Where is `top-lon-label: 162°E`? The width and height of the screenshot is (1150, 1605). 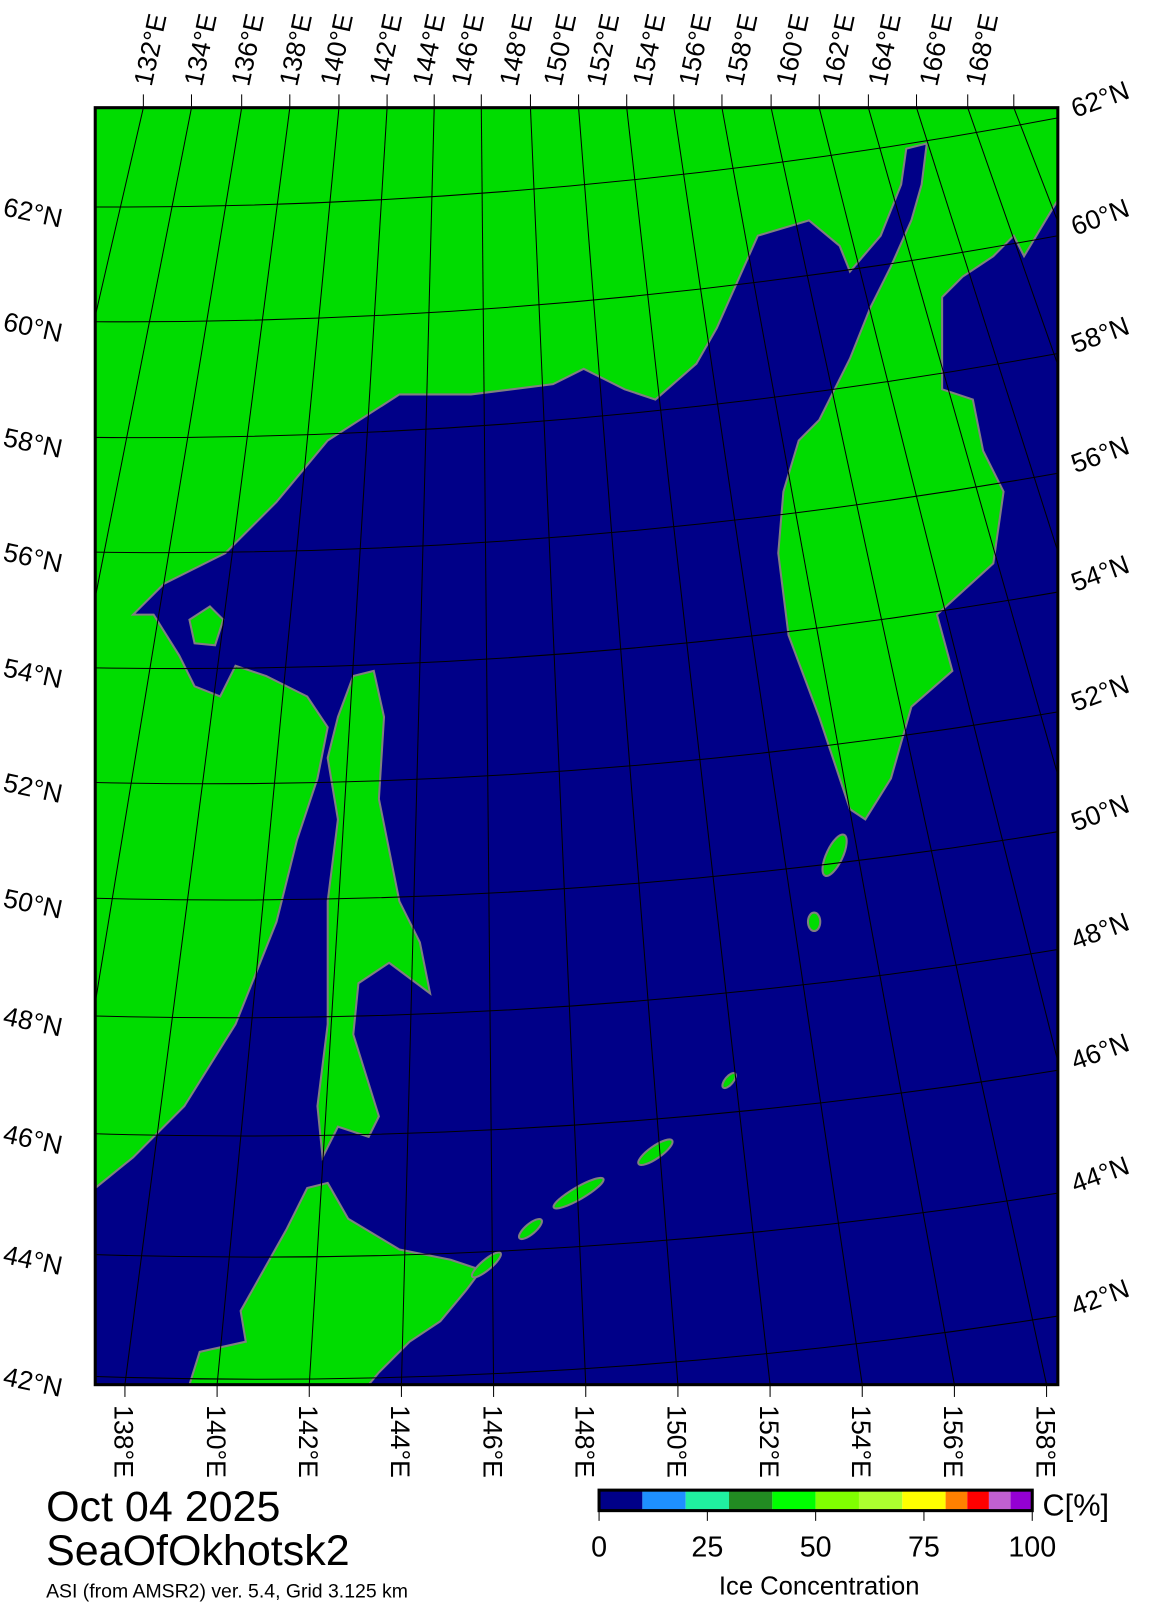
top-lon-label: 162°E is located at coordinates (838, 49).